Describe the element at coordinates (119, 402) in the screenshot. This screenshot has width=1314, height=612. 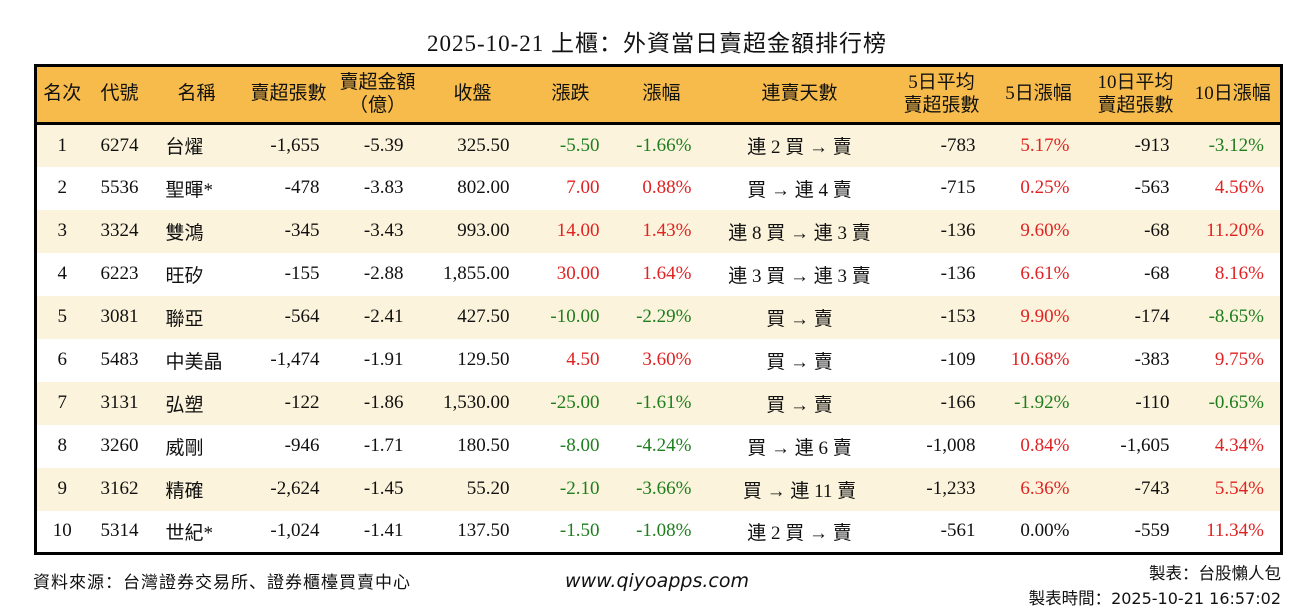
I see `cell-code: 3131` at that location.